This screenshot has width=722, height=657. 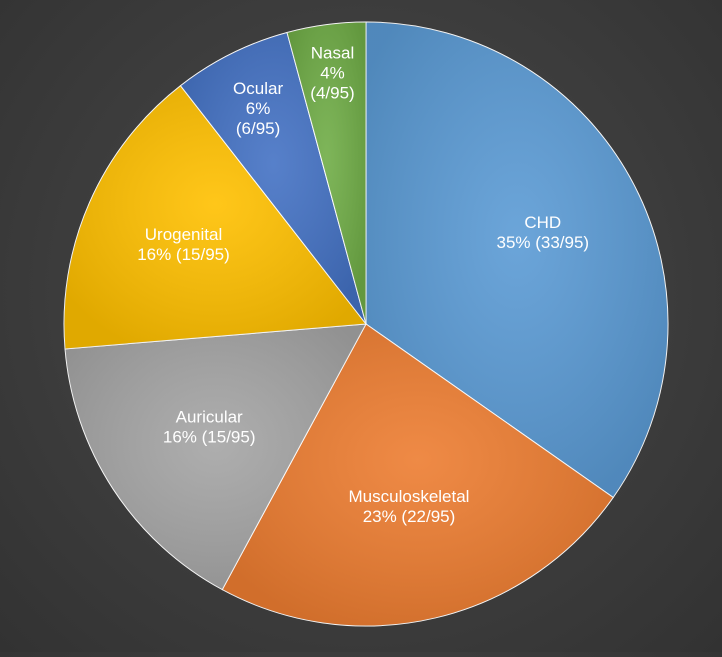 What do you see at coordinates (184, 234) in the screenshot?
I see `slice-label-line: Urogenital` at bounding box center [184, 234].